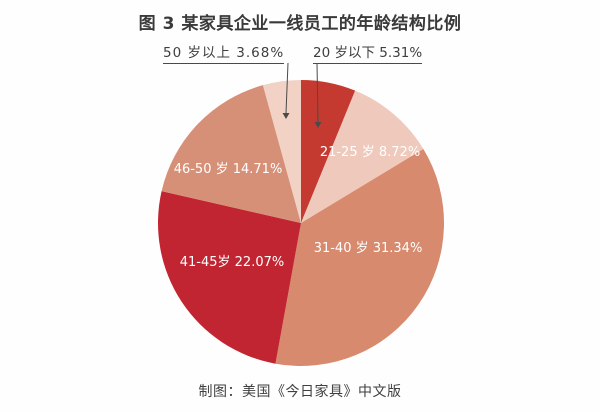 Image resolution: width=600 pixels, height=412 pixels. Describe the element at coordinates (224, 54) in the screenshot. I see `callout-label-over-50: 50 岁以上 3.68%` at that location.